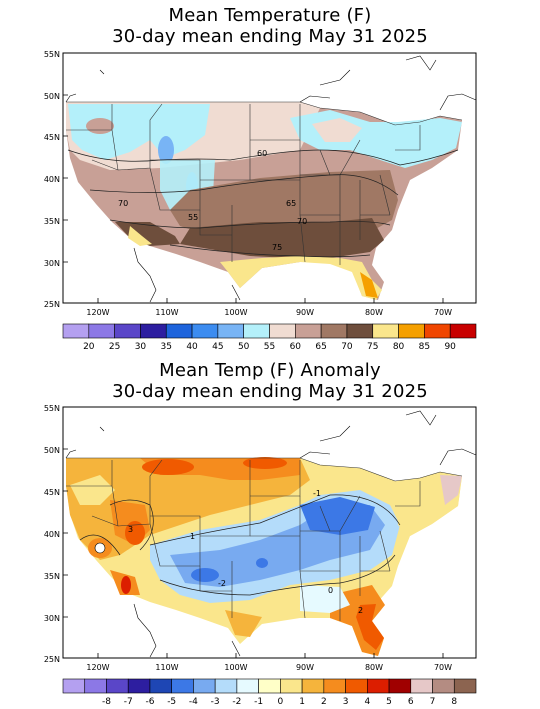 The image size is (540, 709). I want to click on legend-label: 50, so click(244, 347).